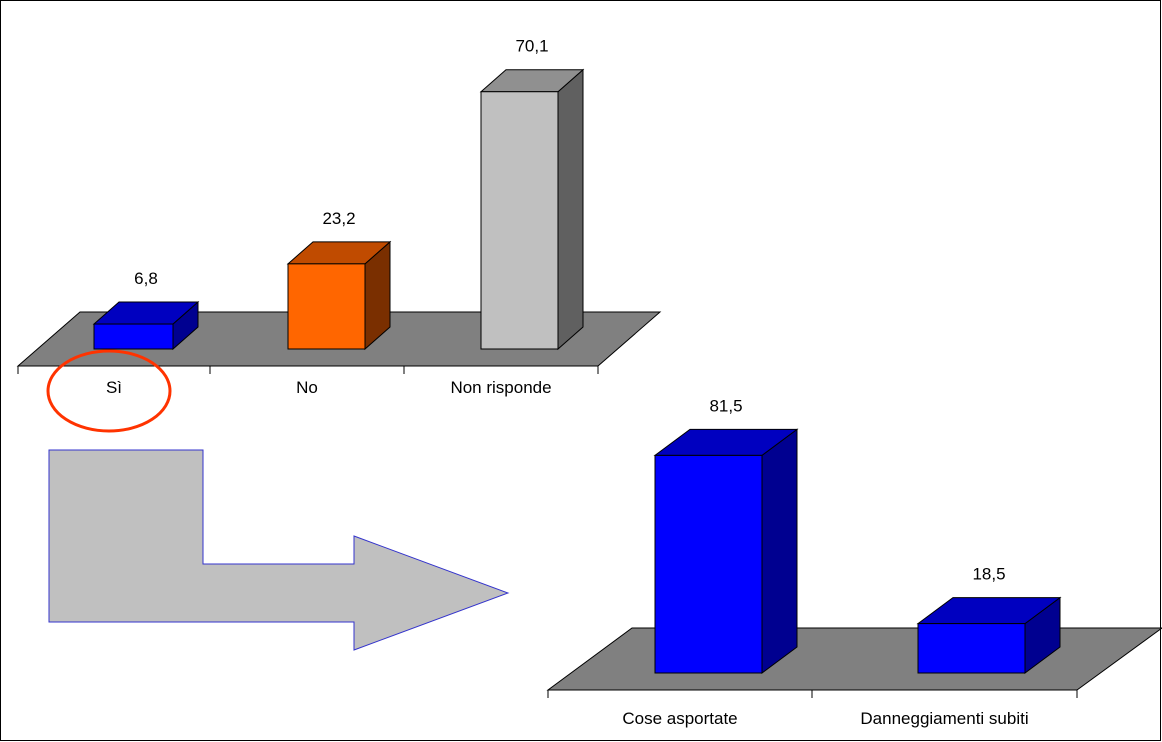 The image size is (1162, 742). What do you see at coordinates (114, 387) in the screenshot?
I see `category-label: Sì` at bounding box center [114, 387].